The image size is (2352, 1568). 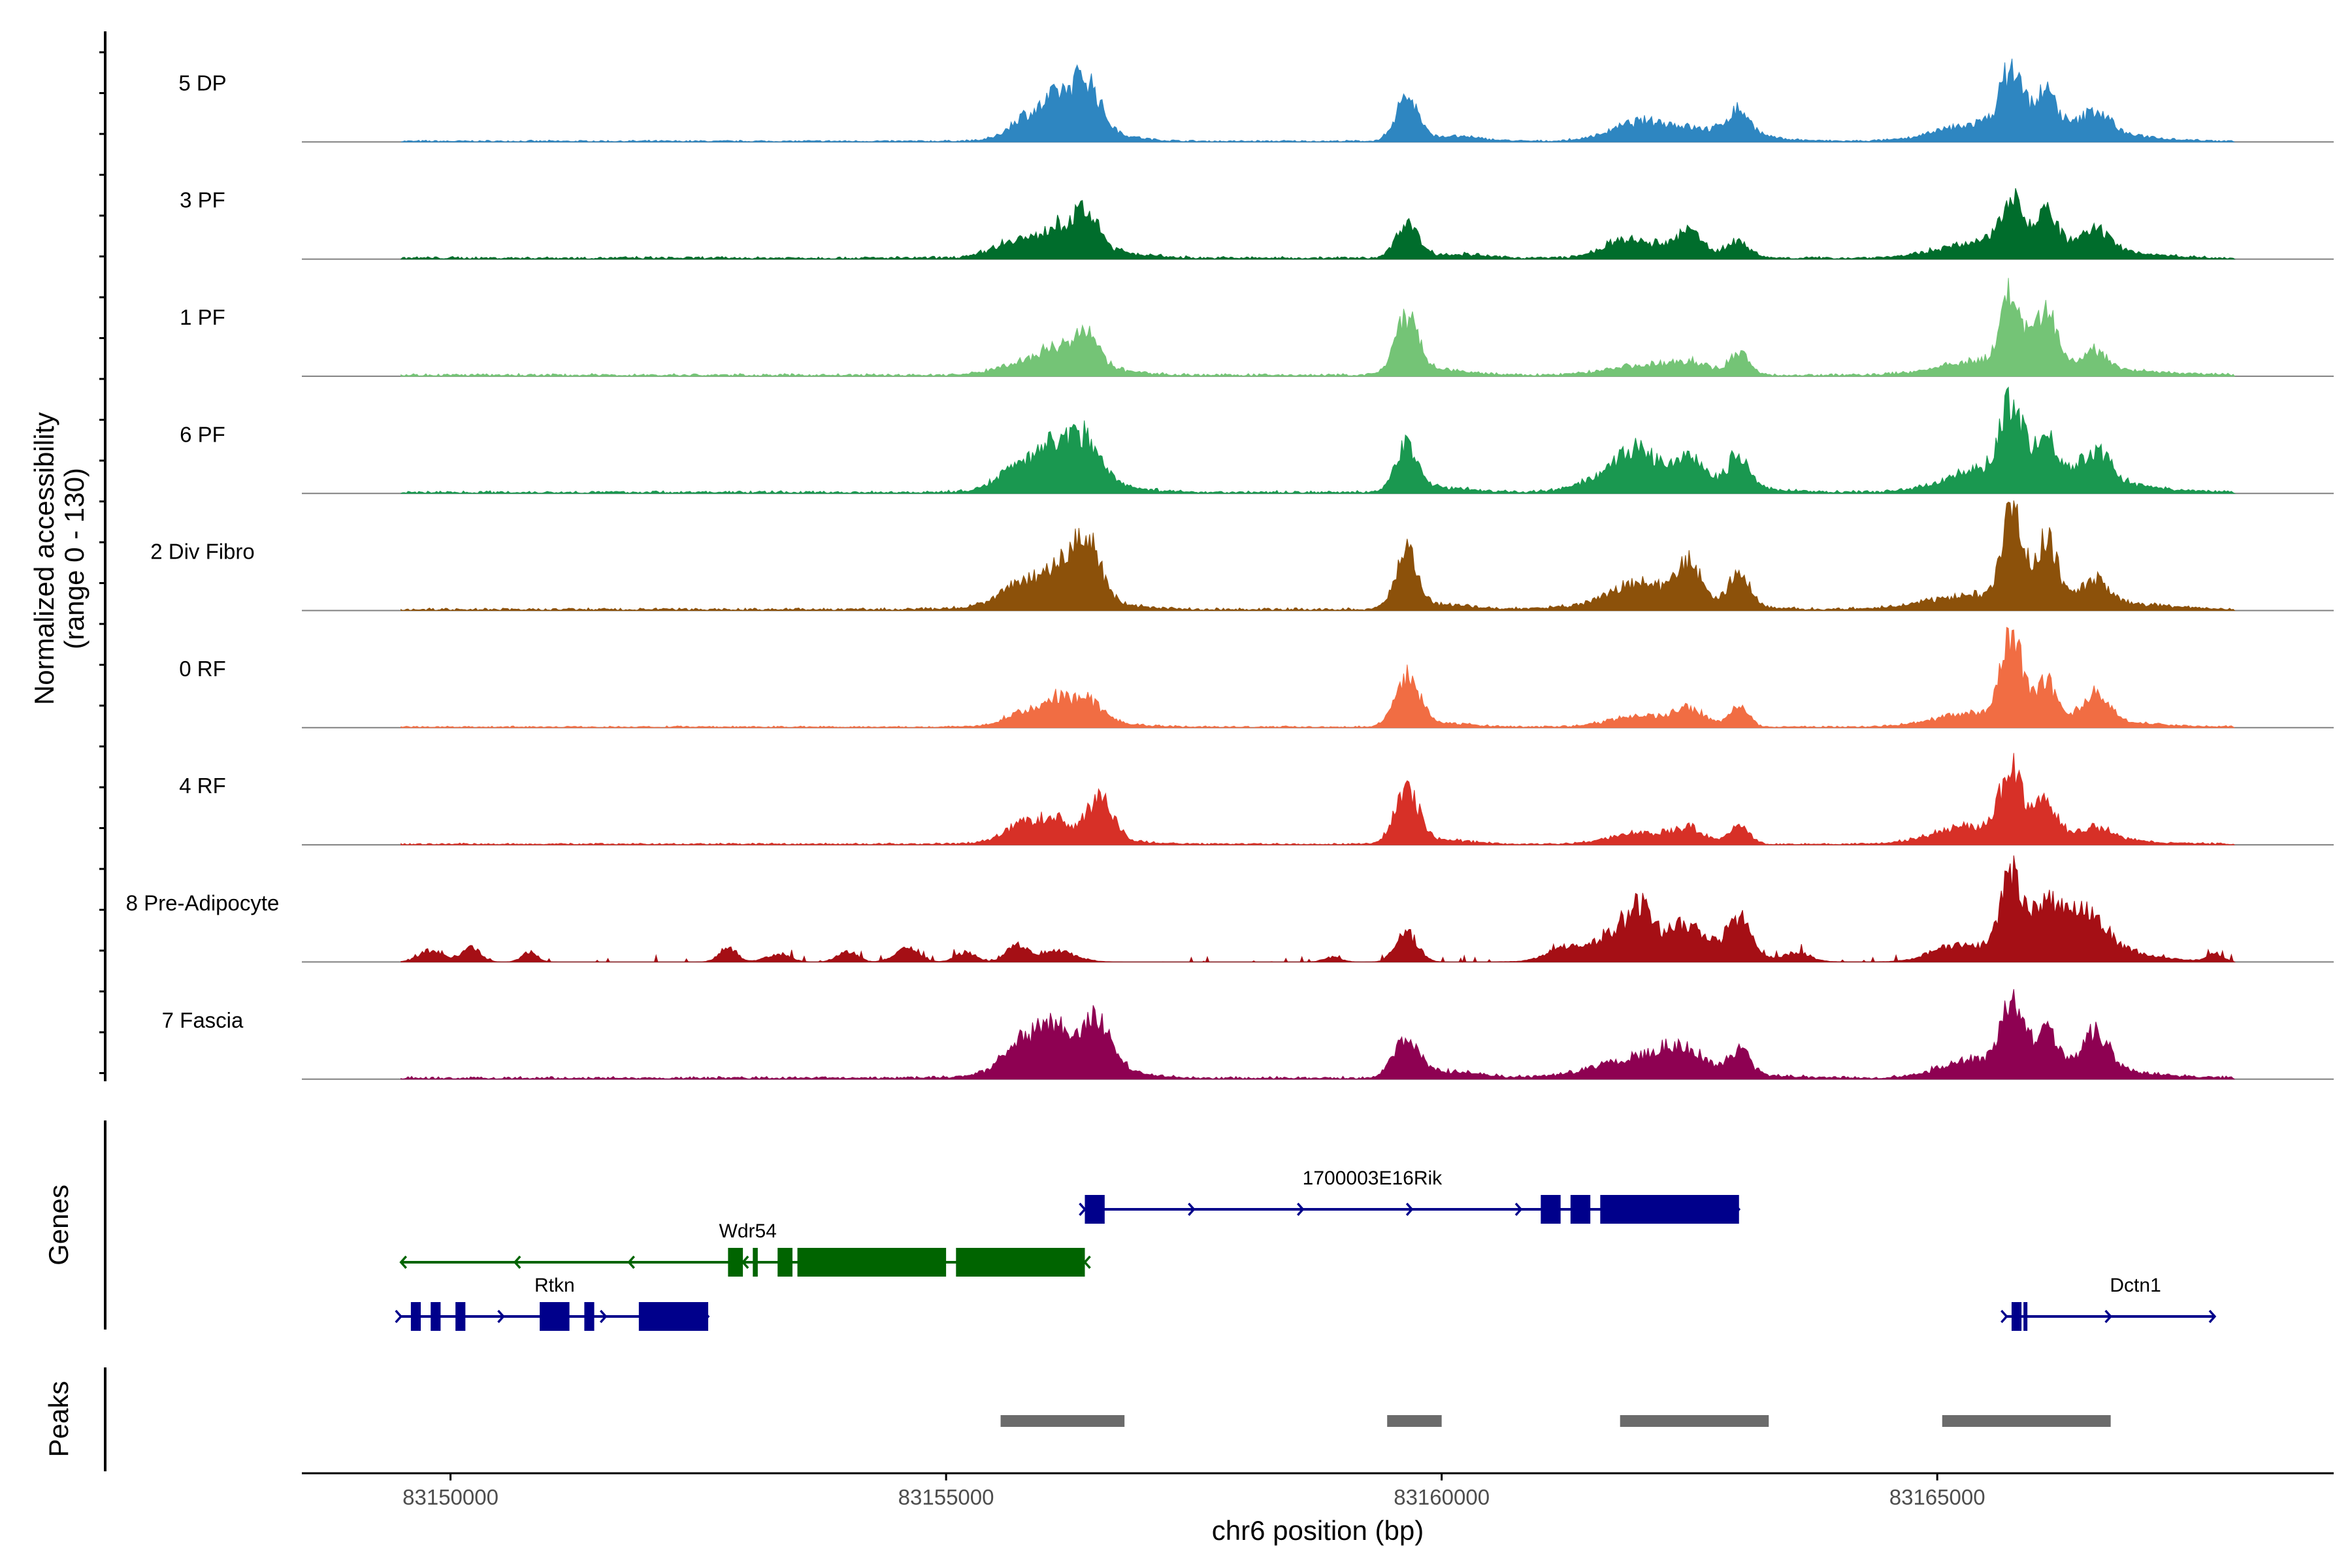 I want to click on gene-label: Wdr54, so click(x=748, y=1231).